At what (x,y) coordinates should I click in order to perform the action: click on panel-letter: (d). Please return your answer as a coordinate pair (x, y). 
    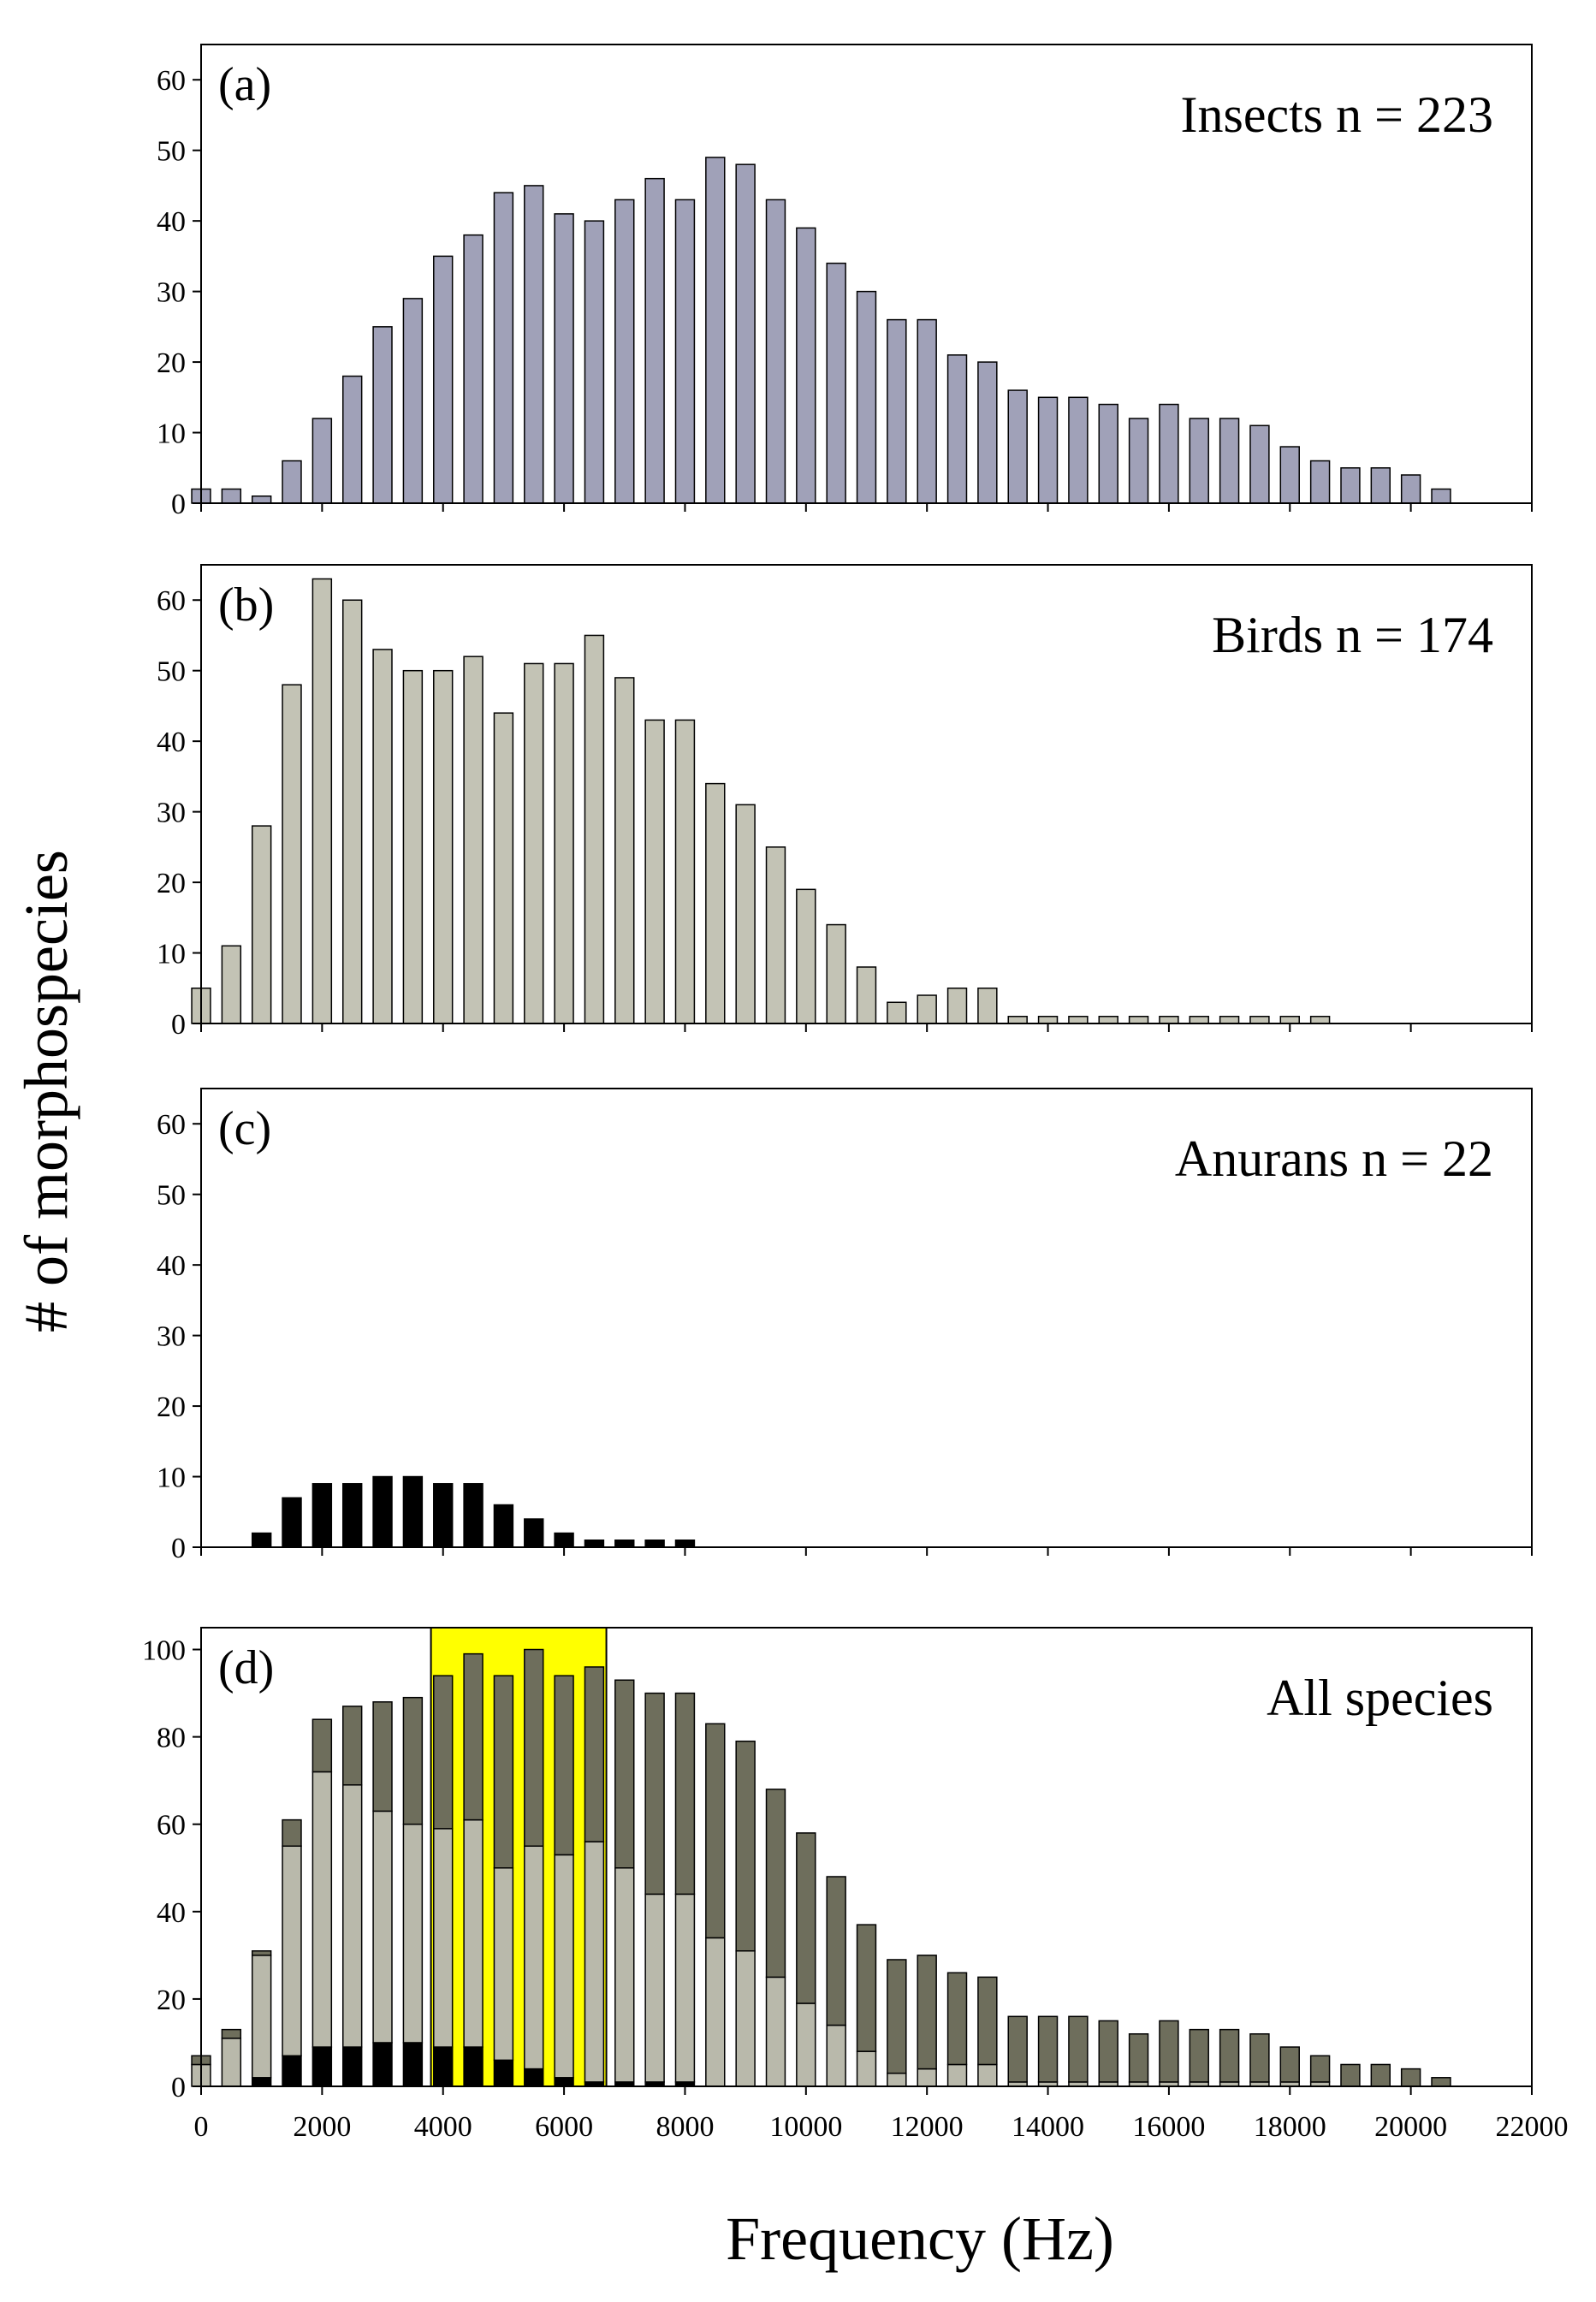
    Looking at the image, I should click on (246, 1667).